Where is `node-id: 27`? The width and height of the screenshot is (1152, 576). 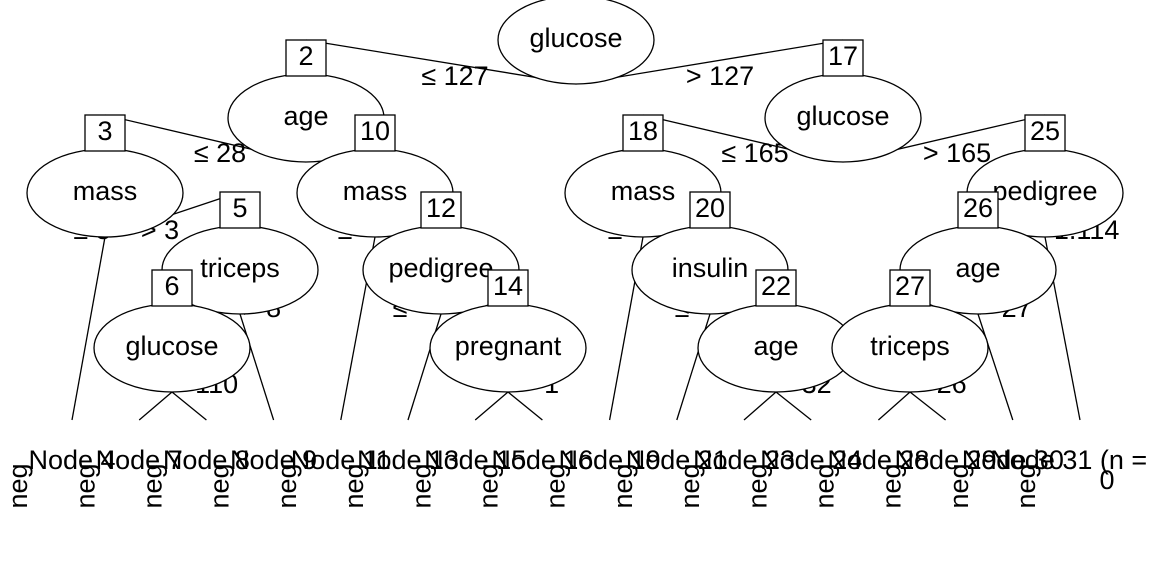
node-id: 27 is located at coordinates (910, 286).